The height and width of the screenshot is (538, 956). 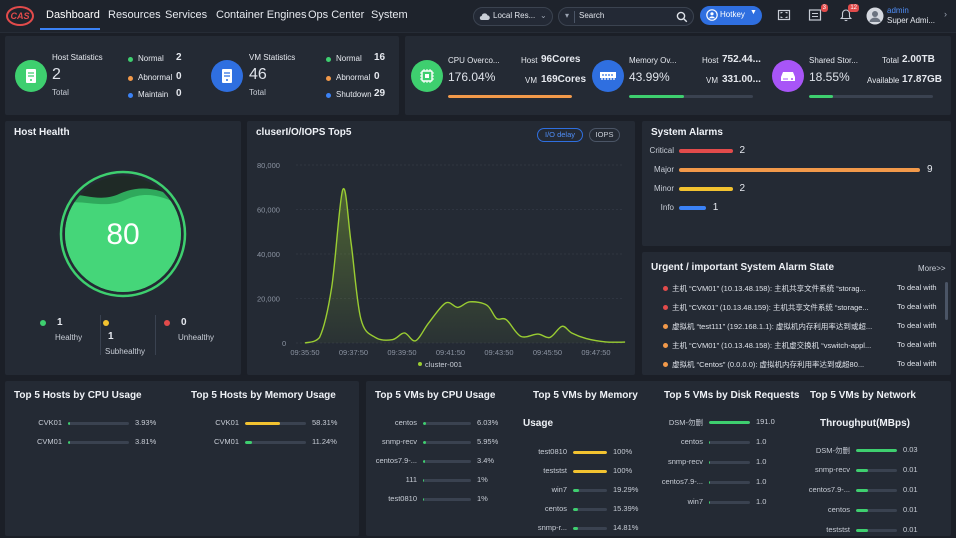 What do you see at coordinates (910, 17) in the screenshot?
I see `user-menu: admin Super Admi... ›` at bounding box center [910, 17].